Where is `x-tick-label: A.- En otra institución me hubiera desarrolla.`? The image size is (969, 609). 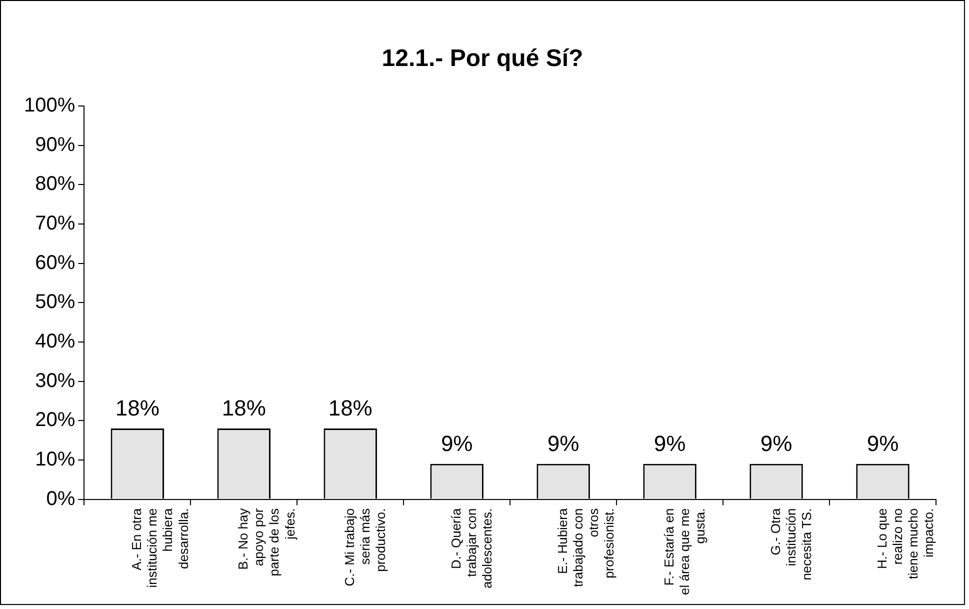
x-tick-label: A.- En otra institución me hubiera desarrolla. is located at coordinates (159, 548).